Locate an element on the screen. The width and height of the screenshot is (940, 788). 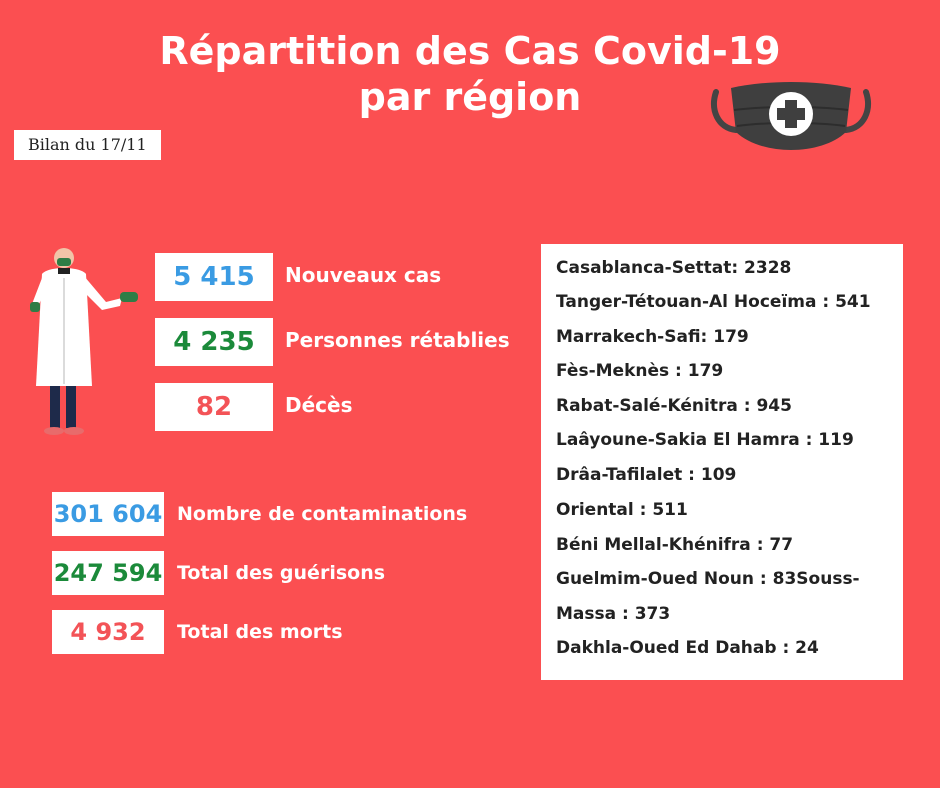
region-item: Tanger-Tétouan-Al Hoceïma : 541 is located at coordinates (713, 302).